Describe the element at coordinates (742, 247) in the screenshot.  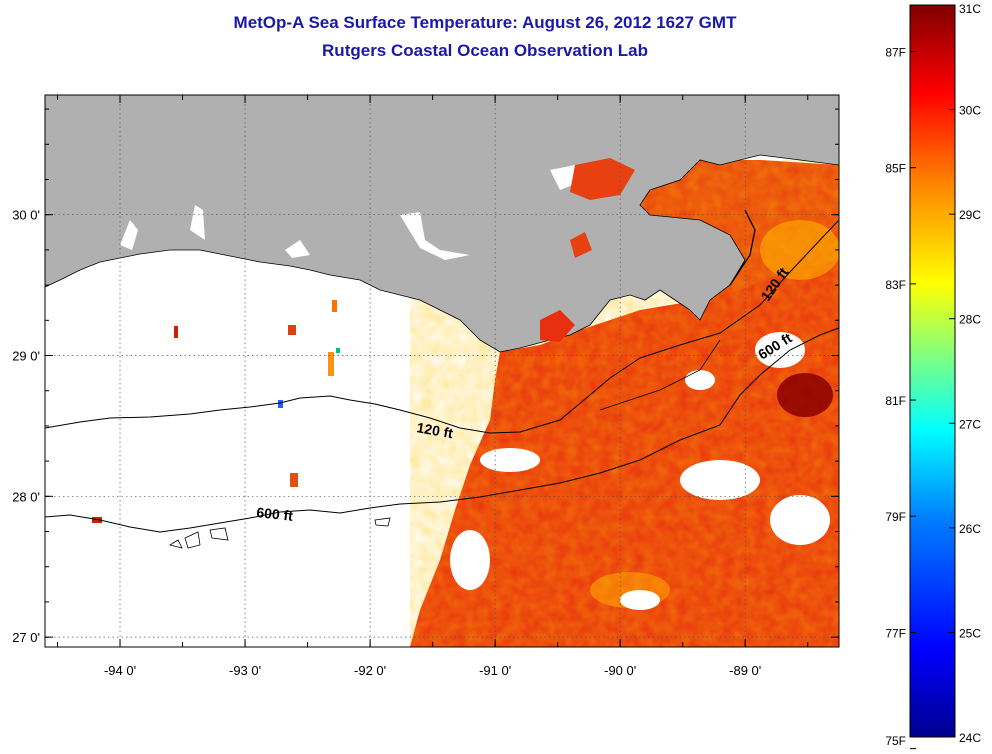
I see `contour-ridge` at that location.